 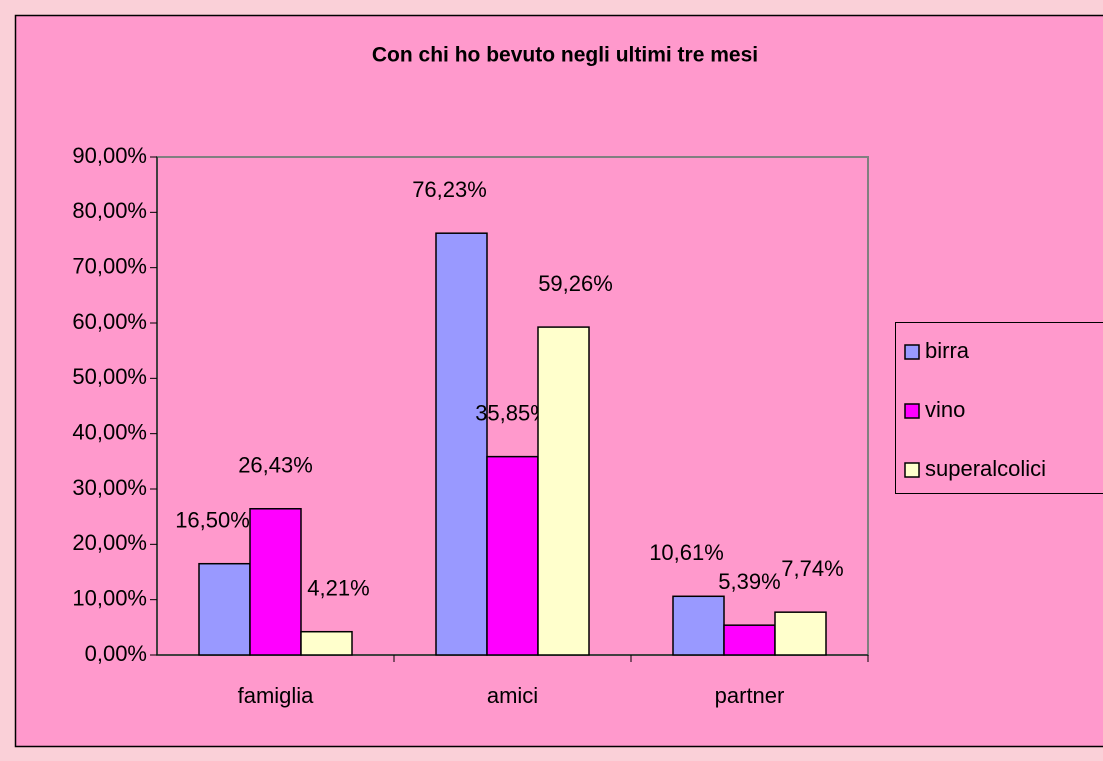 I want to click on y-tick-label: 0,00%, so click(x=116, y=653).